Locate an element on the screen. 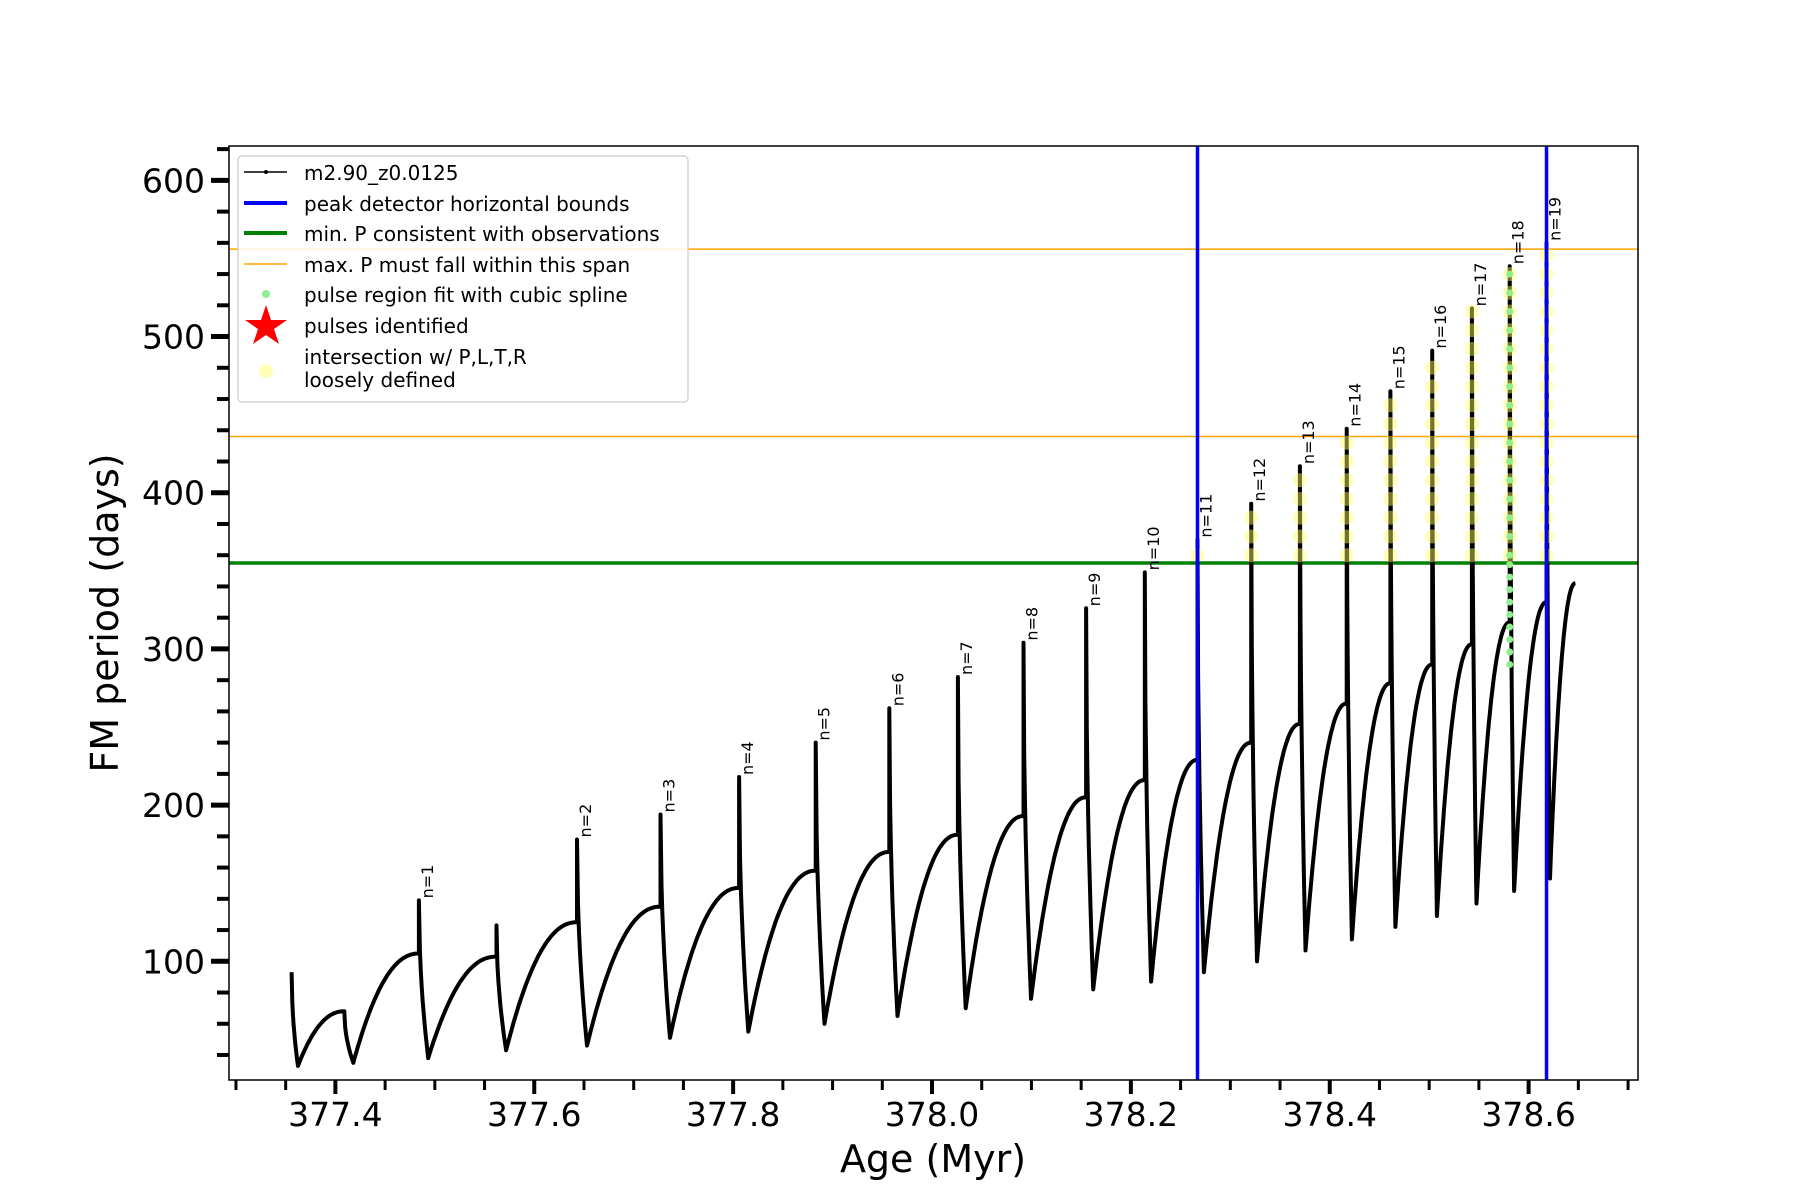 The height and width of the screenshot is (1200, 1800). pulse-label: n=2 is located at coordinates (585, 821).